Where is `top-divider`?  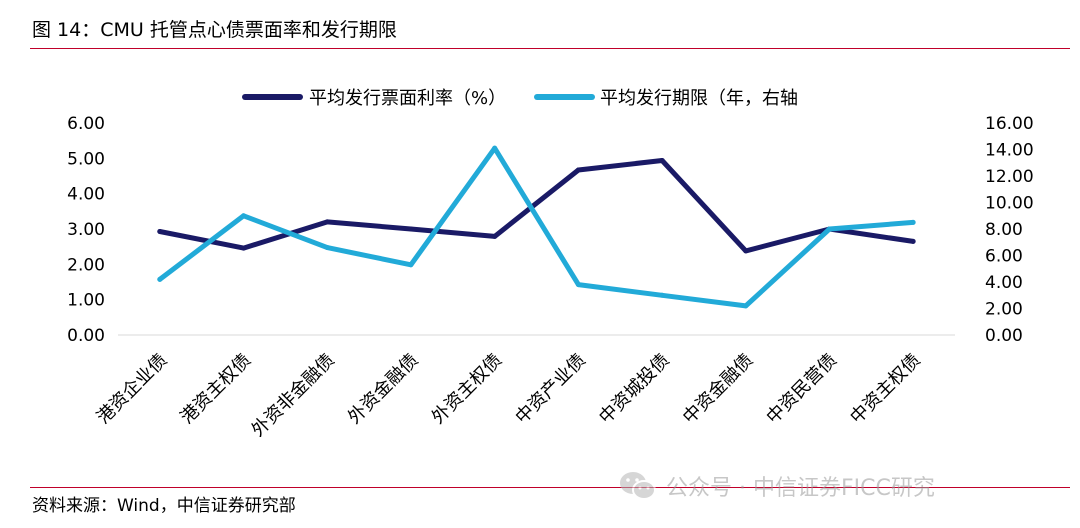 top-divider is located at coordinates (550, 48).